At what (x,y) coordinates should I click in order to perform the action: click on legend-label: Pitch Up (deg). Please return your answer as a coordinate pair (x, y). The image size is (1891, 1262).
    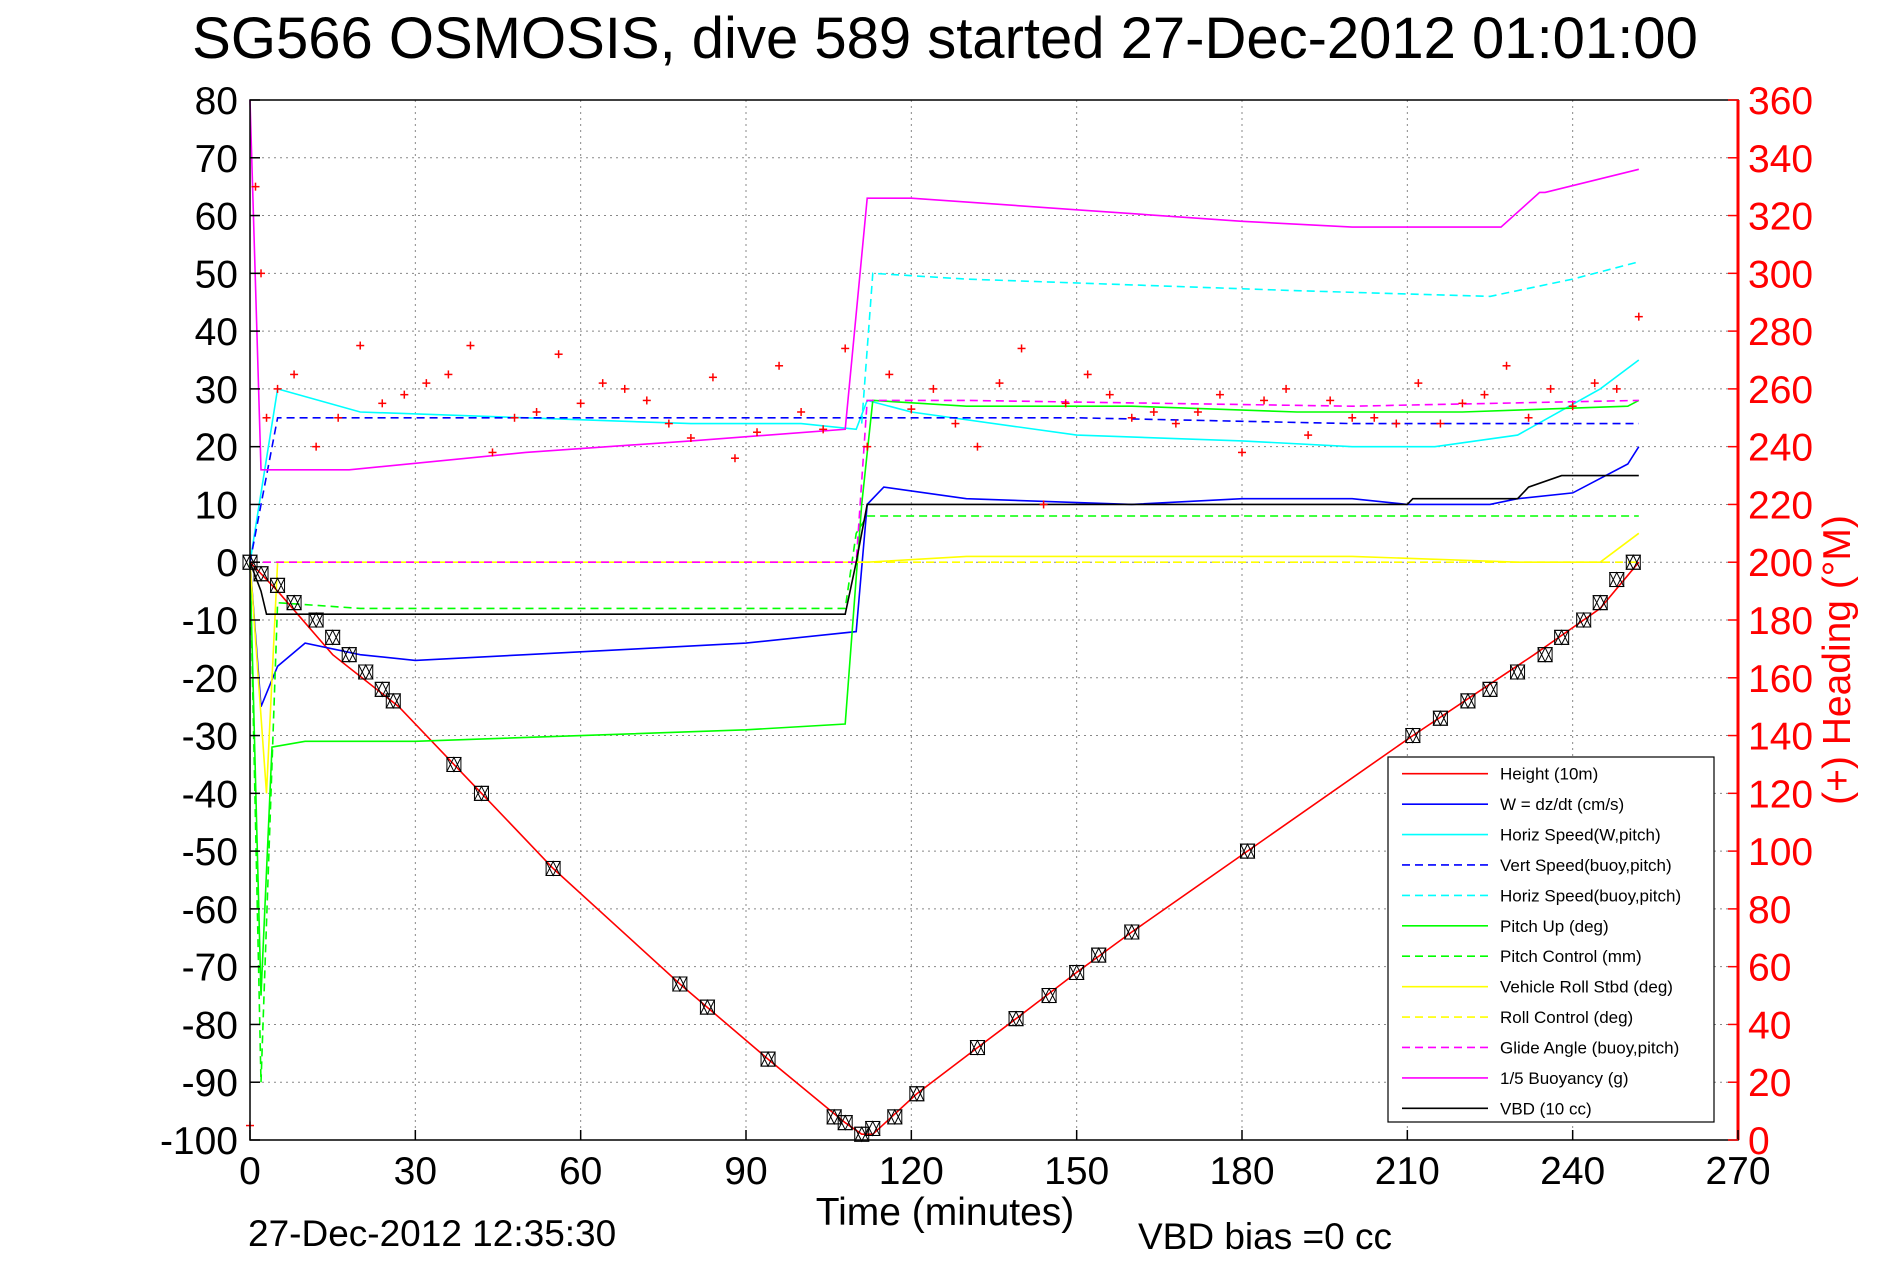
    Looking at the image, I should click on (1554, 926).